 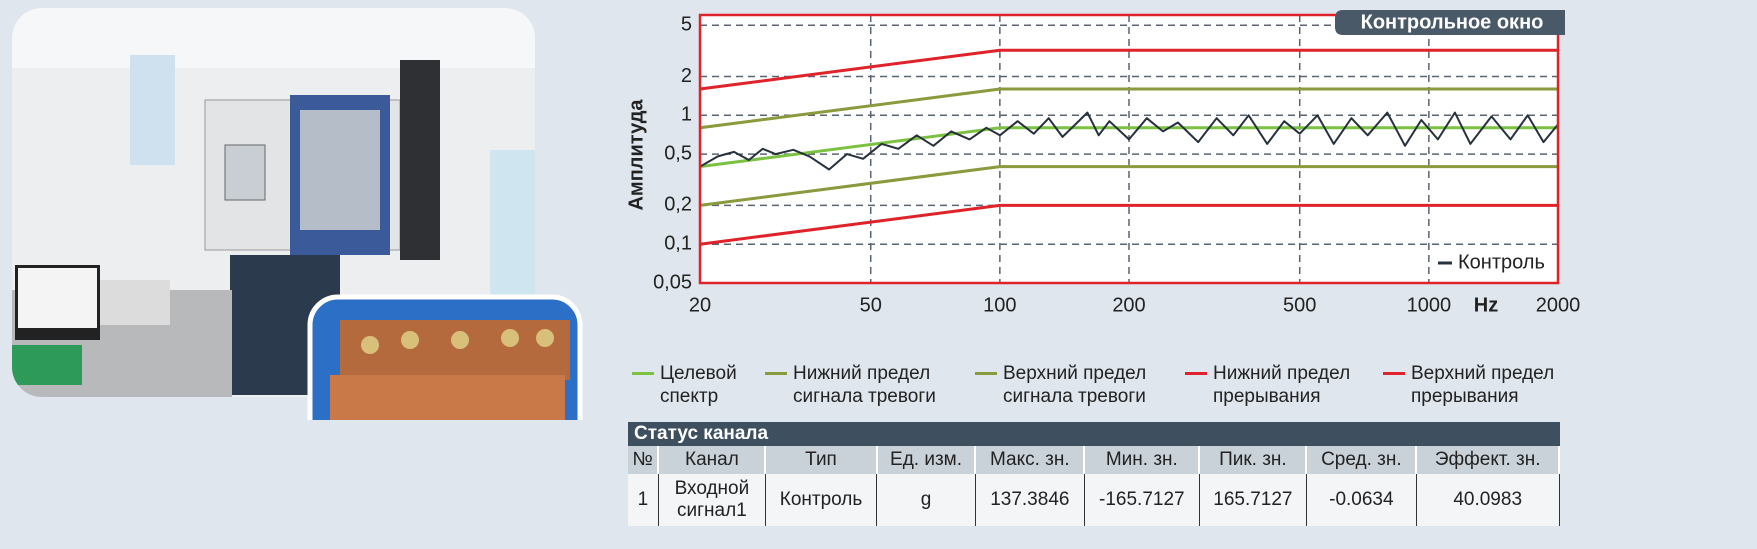 I want to click on y-tick-label: 0,5, so click(x=678, y=153).